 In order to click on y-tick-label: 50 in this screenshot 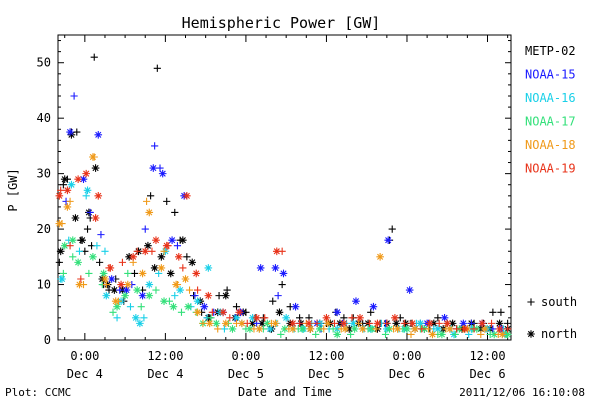, I will do `click(44, 63)`.